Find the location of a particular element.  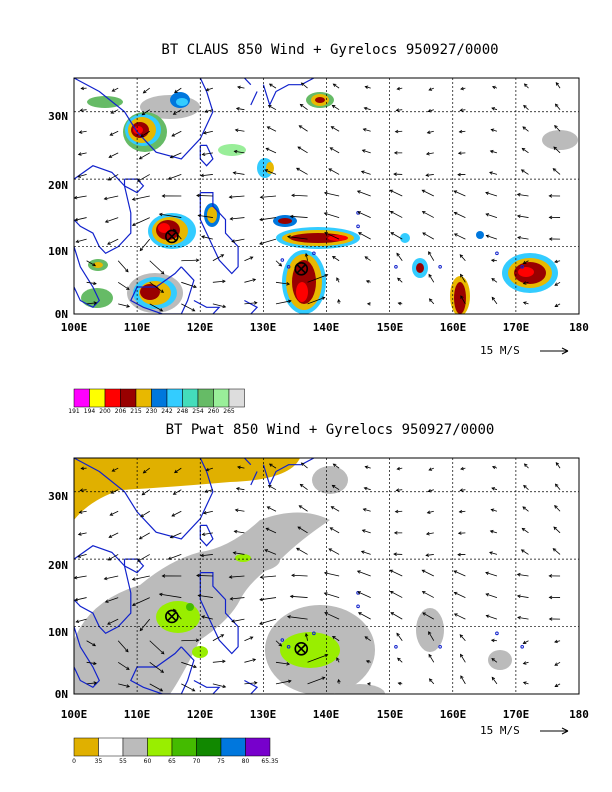

p2-ytick-0N: 0N is located at coordinates (61, 694).